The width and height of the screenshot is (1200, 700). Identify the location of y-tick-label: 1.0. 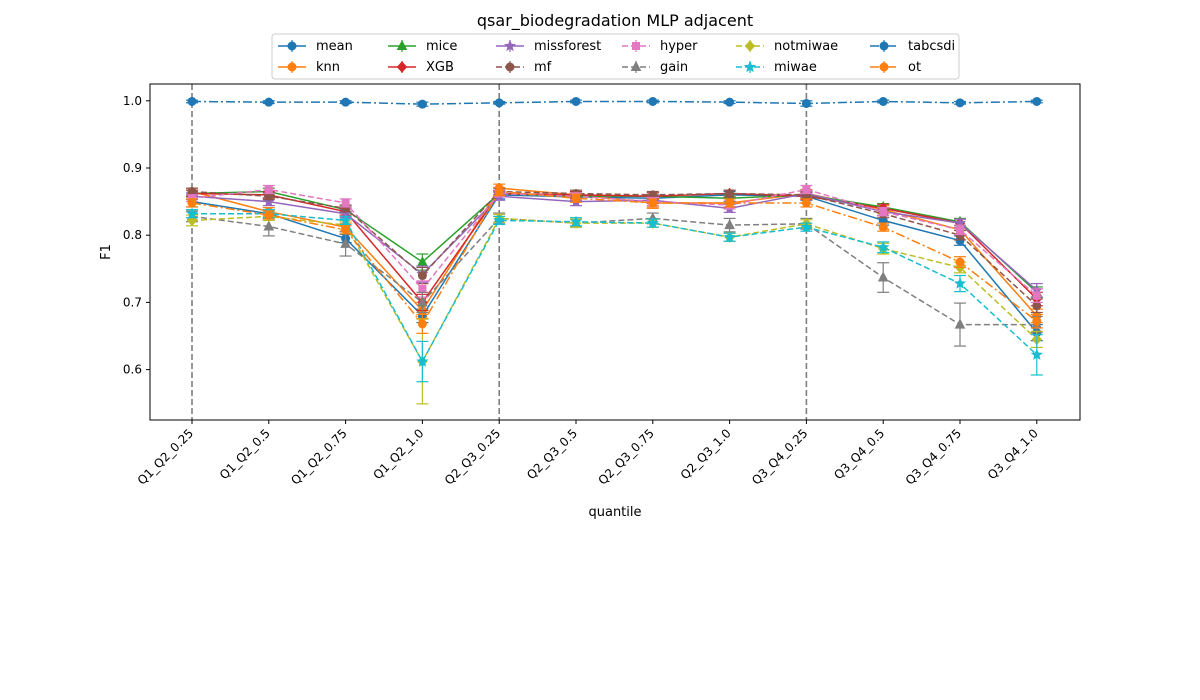
(132, 101).